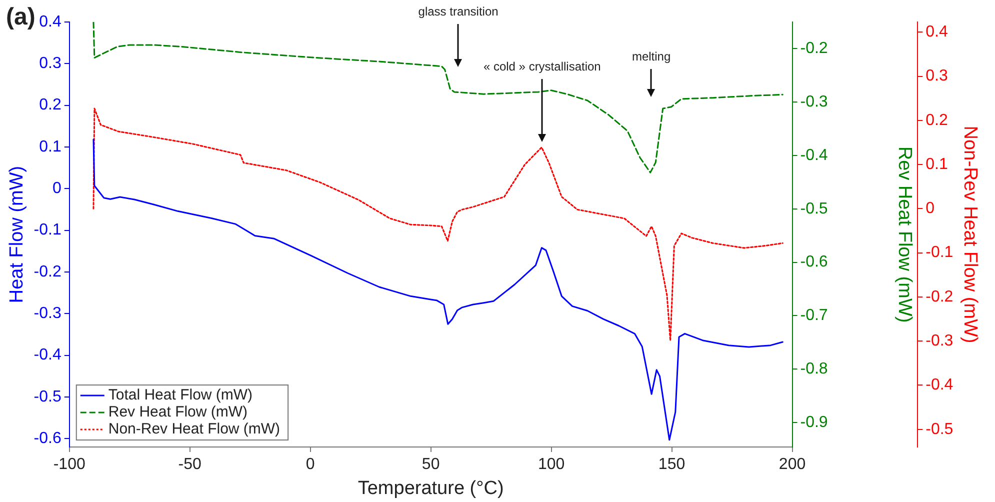  What do you see at coordinates (190, 465) in the screenshot?
I see `x-tick-label: -50` at bounding box center [190, 465].